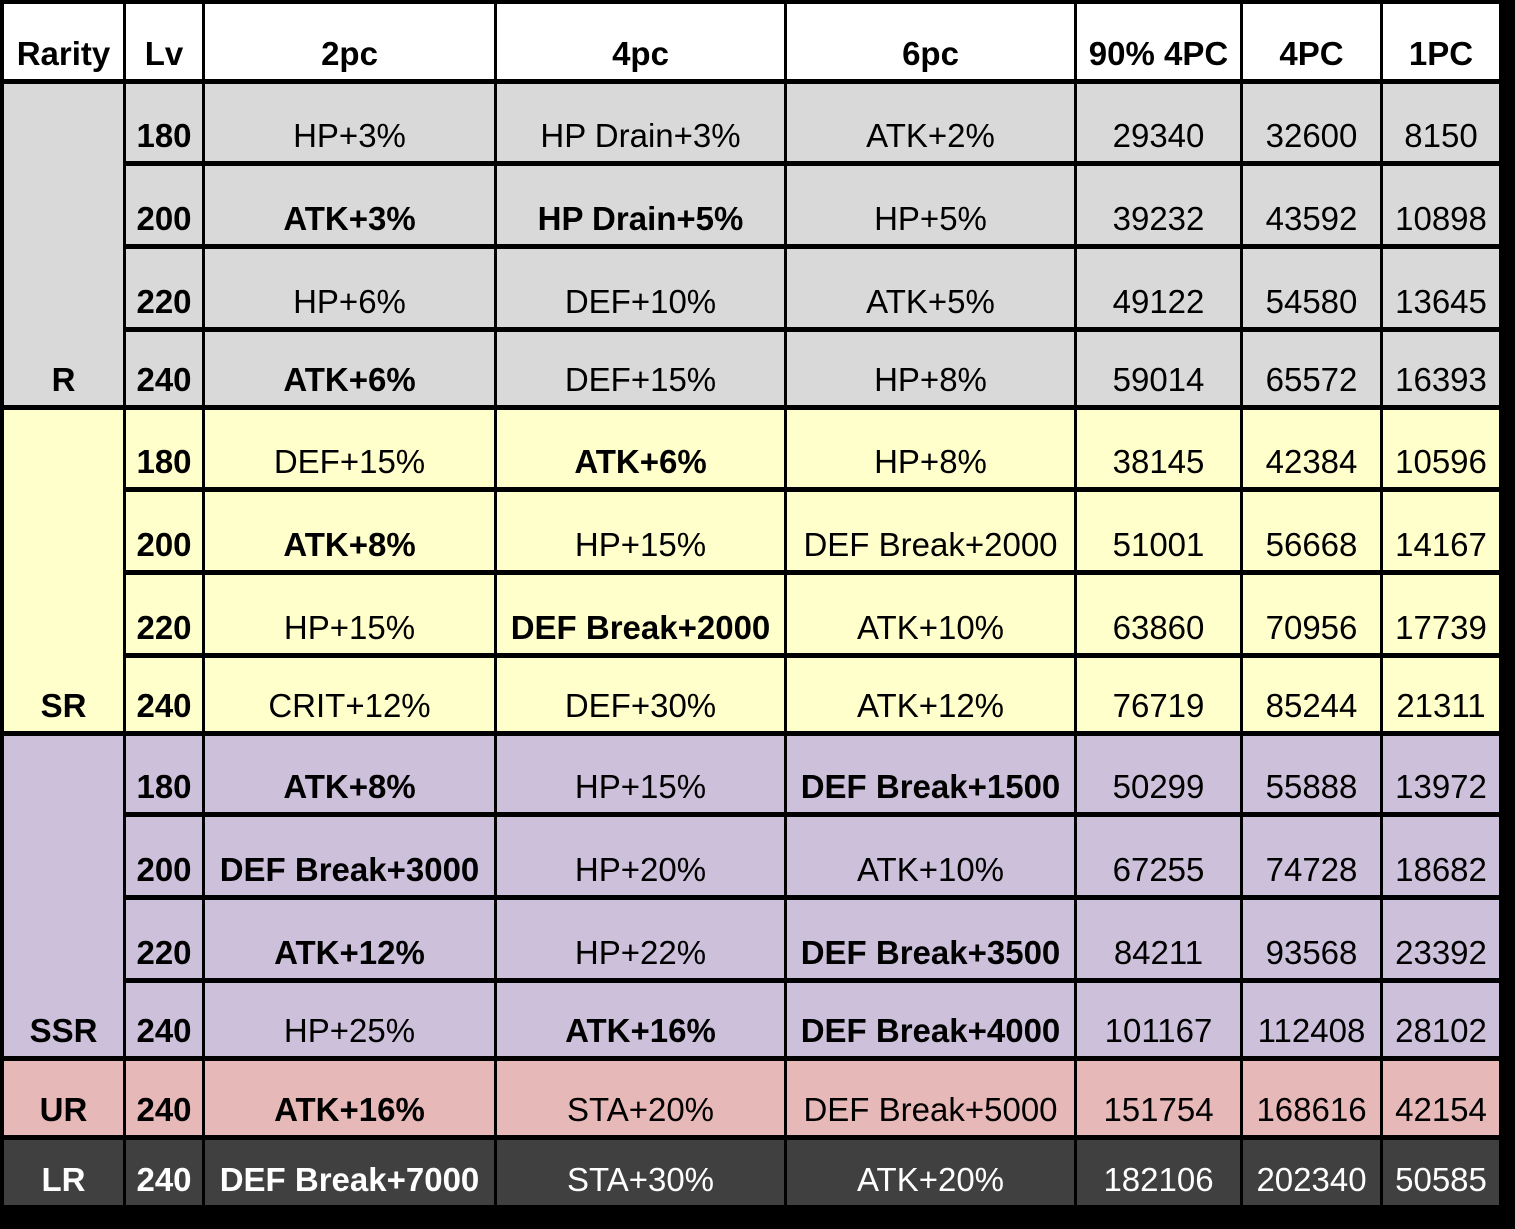 This screenshot has width=1515, height=1229. Describe the element at coordinates (1311, 122) in the screenshot. I see `value-4pc-cell: 32600` at that location.